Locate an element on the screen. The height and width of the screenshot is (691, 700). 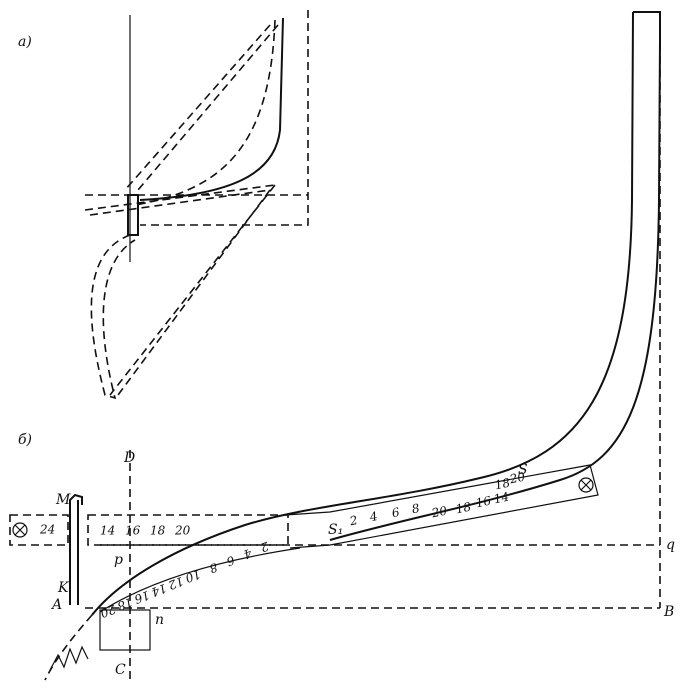
tilted-ruler is located at coordinates (441, 506).